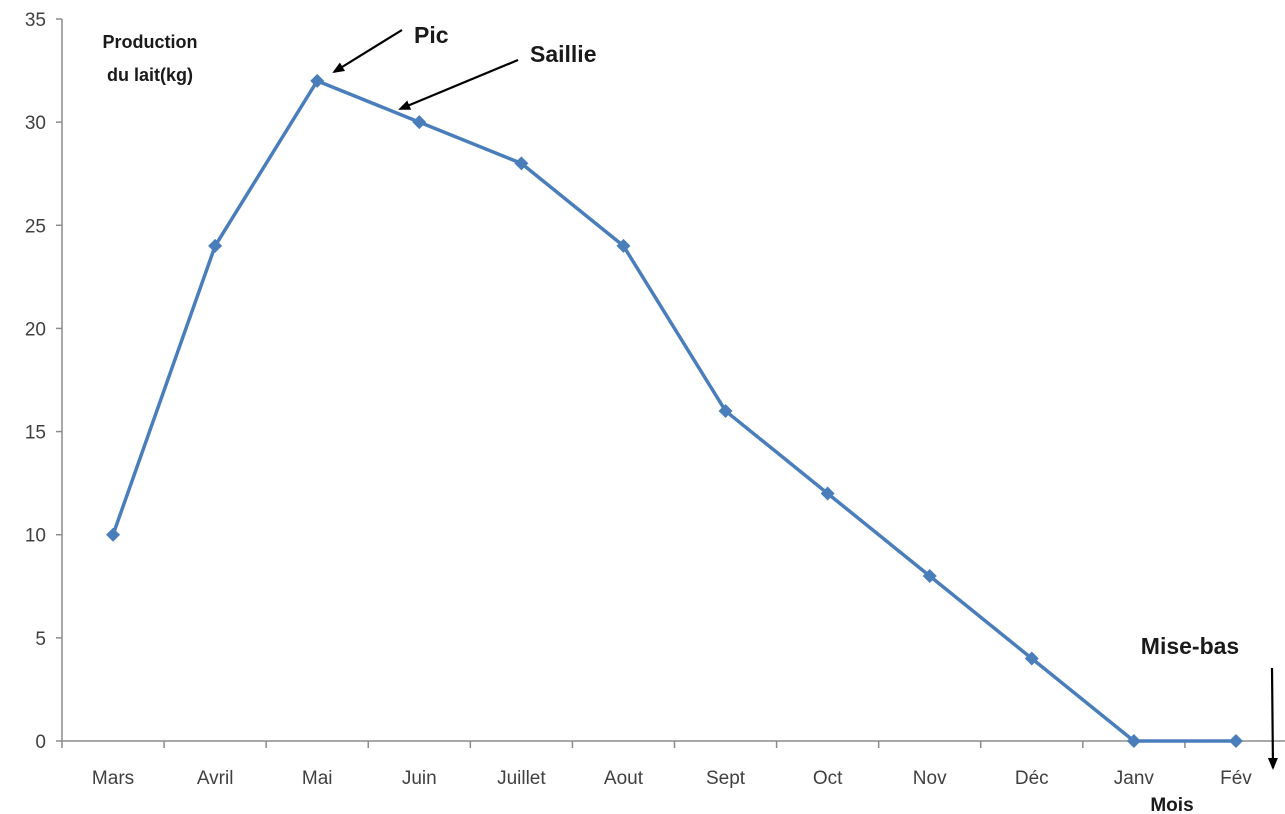 This screenshot has width=1285, height=814. What do you see at coordinates (1272, 718) in the screenshot?
I see `annotation-mise-bas-arrow` at bounding box center [1272, 718].